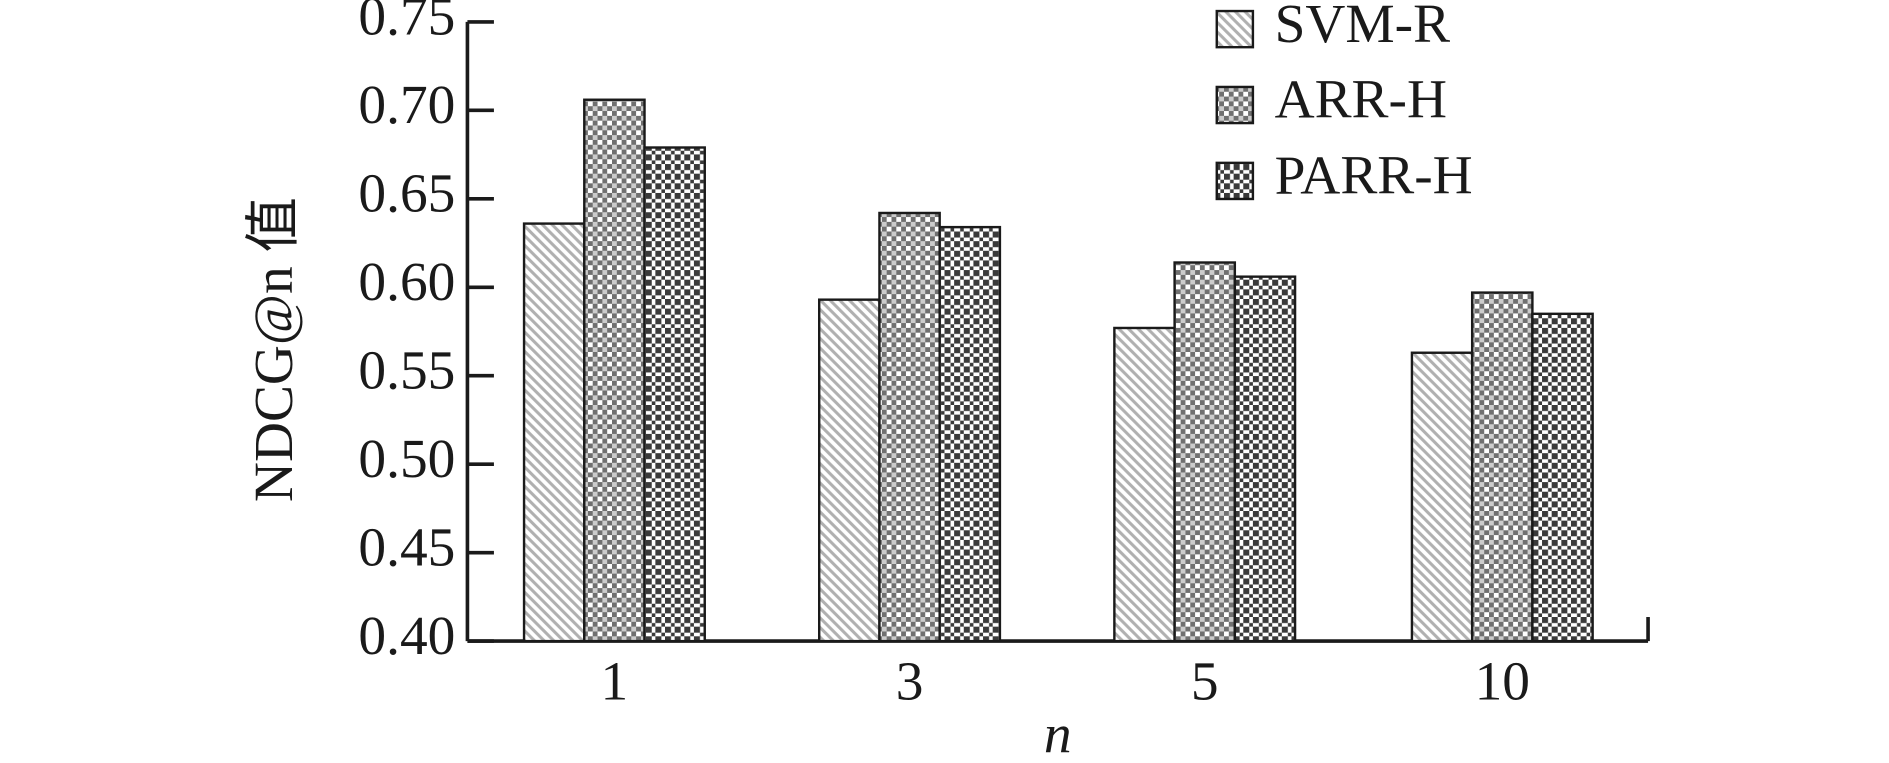 This screenshot has height=763, width=1889. I want to click on y-tick-label: 0.60, so click(406, 281).